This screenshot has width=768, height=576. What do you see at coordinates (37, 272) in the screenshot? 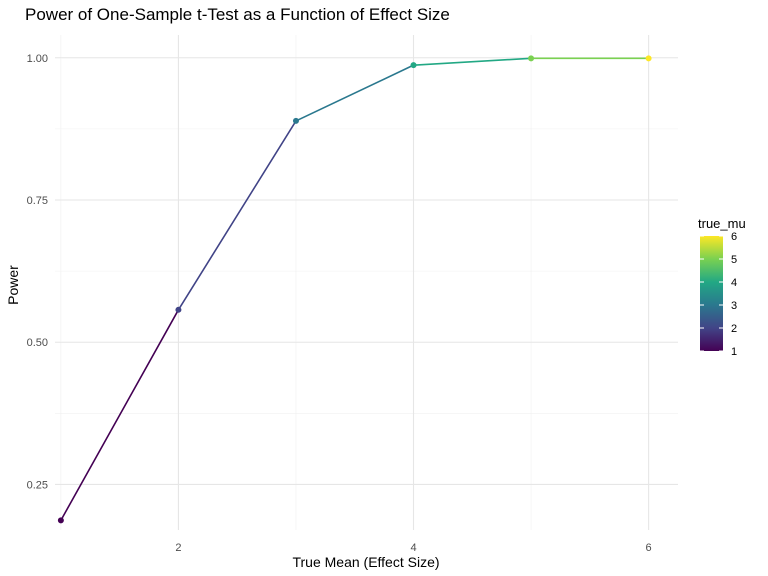
I see `y-tick-labels: 0.25 0.50 0.75 1.00` at bounding box center [37, 272].